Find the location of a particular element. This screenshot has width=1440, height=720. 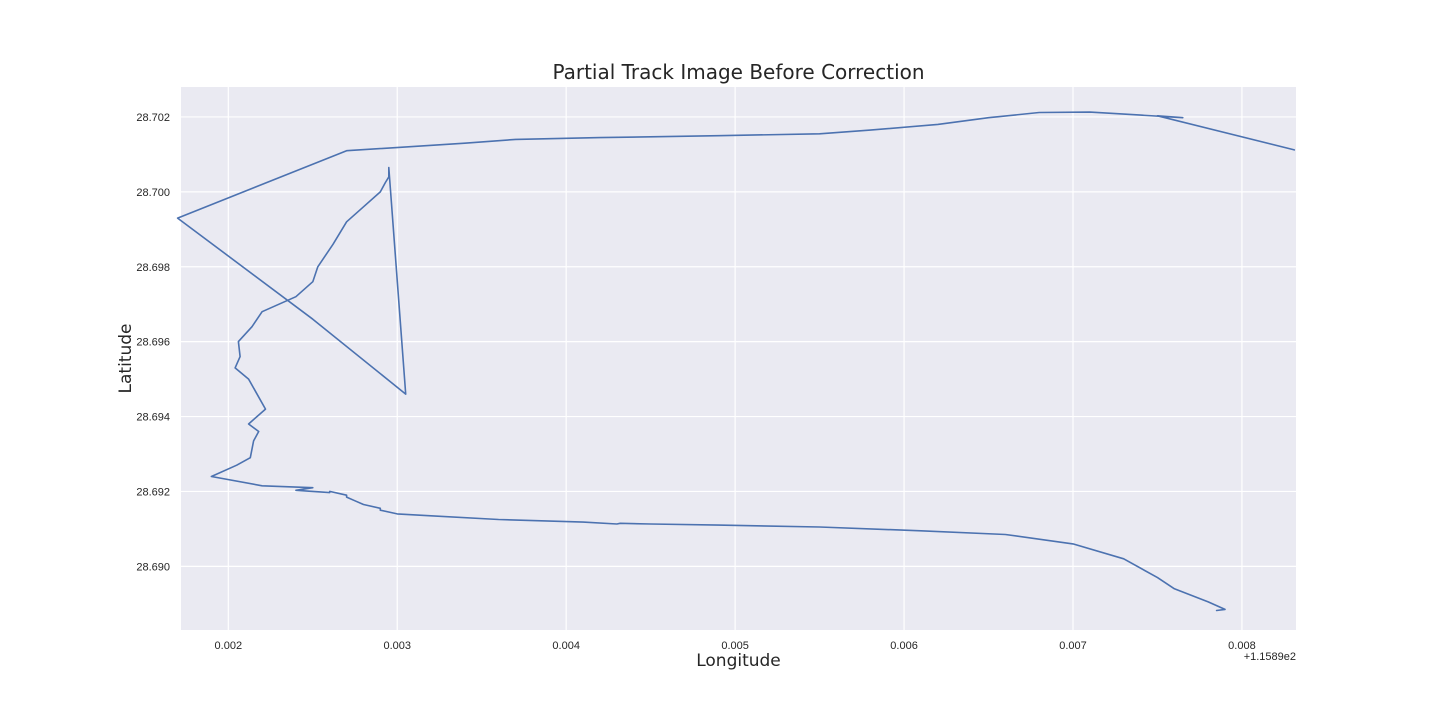

x-tick-label: 0.002 is located at coordinates (229, 646).